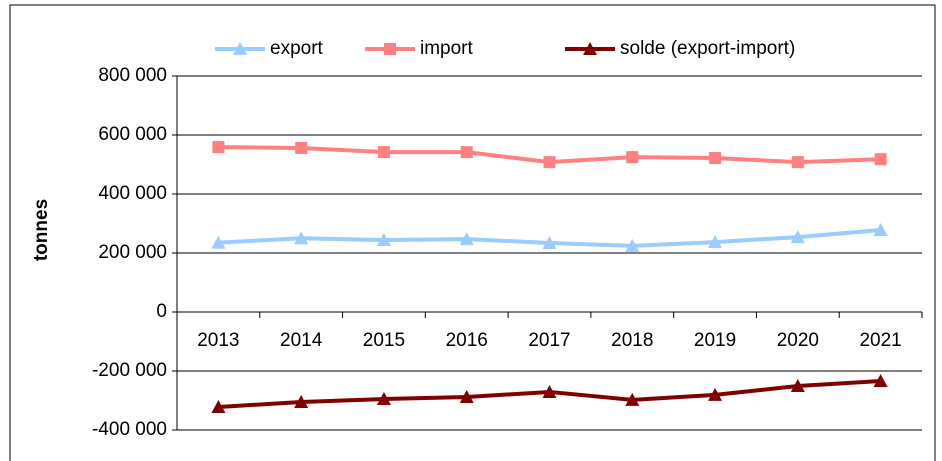  What do you see at coordinates (297, 48) in the screenshot?
I see `legend-label: export` at bounding box center [297, 48].